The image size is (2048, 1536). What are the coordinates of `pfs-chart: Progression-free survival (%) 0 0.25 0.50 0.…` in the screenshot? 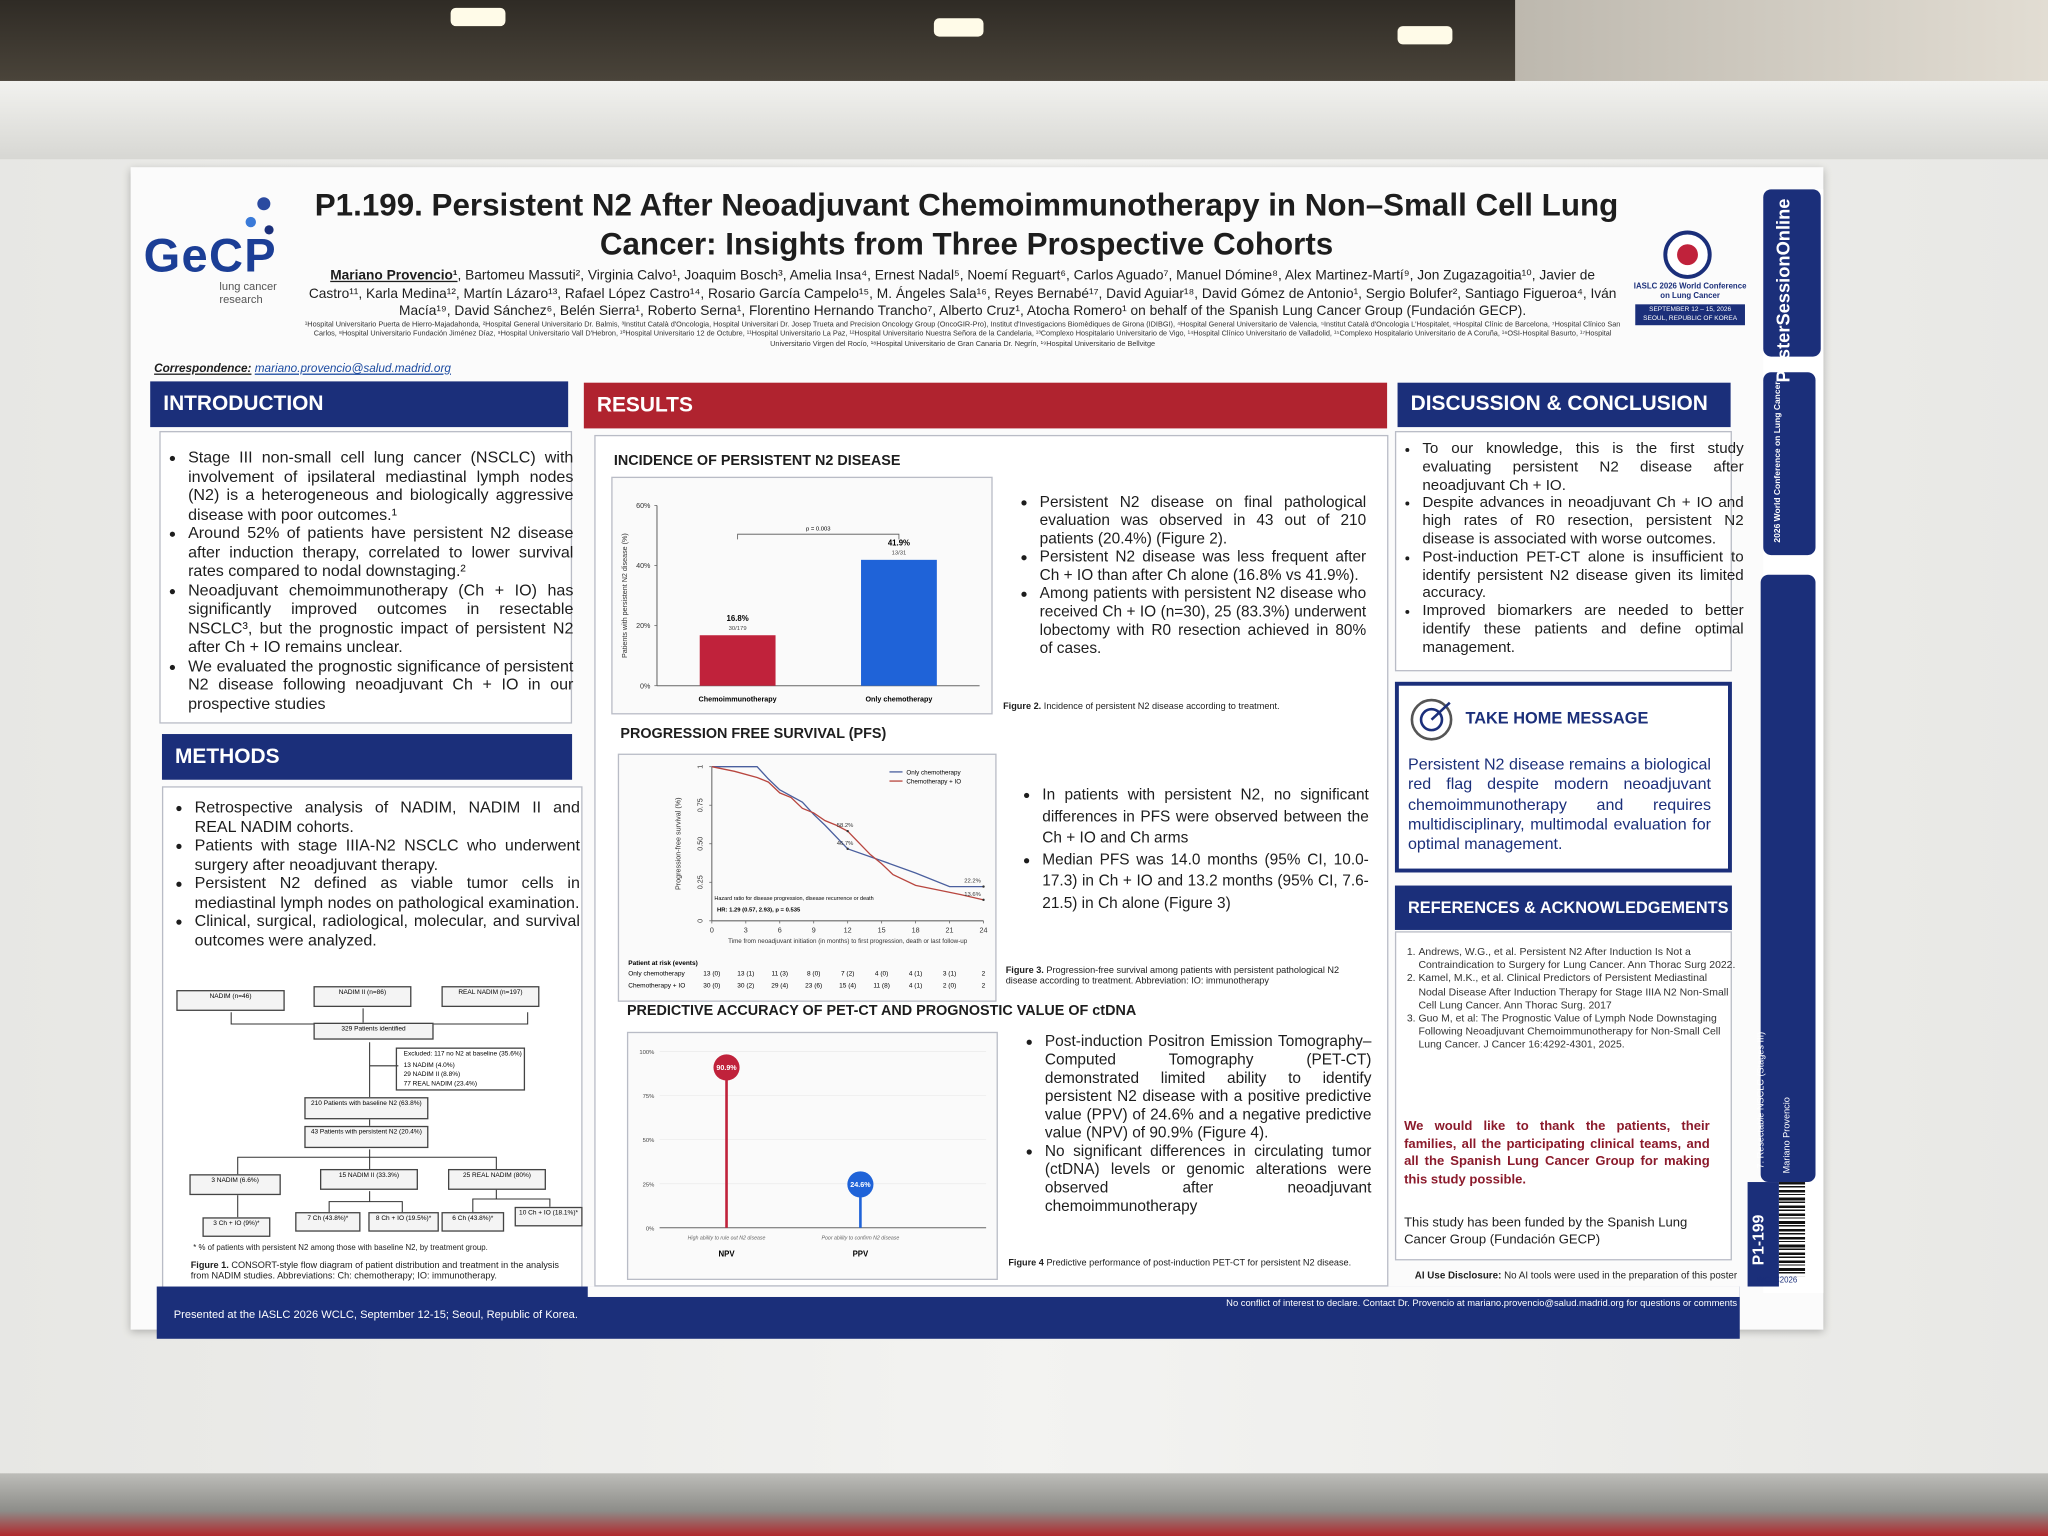 It's located at (808, 877).